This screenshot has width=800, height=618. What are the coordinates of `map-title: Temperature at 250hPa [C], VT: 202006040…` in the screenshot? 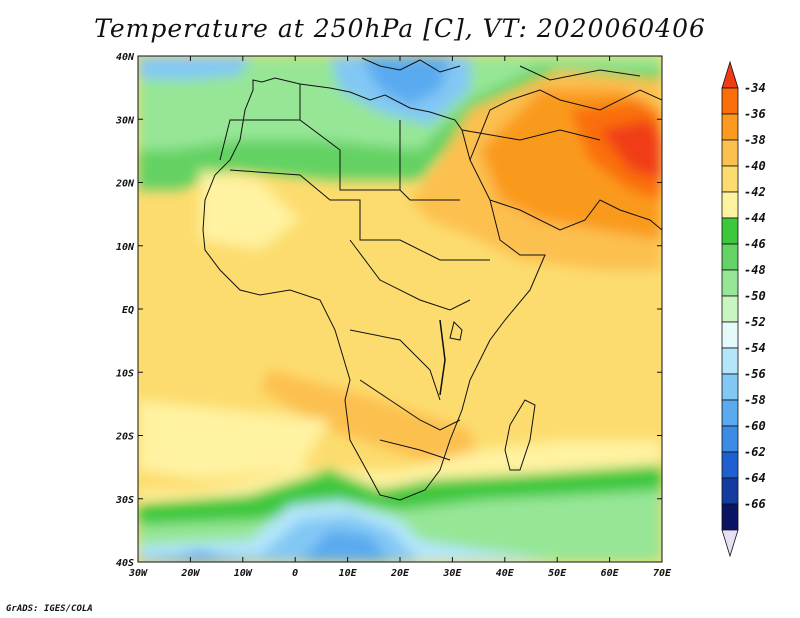 It's located at (400, 28).